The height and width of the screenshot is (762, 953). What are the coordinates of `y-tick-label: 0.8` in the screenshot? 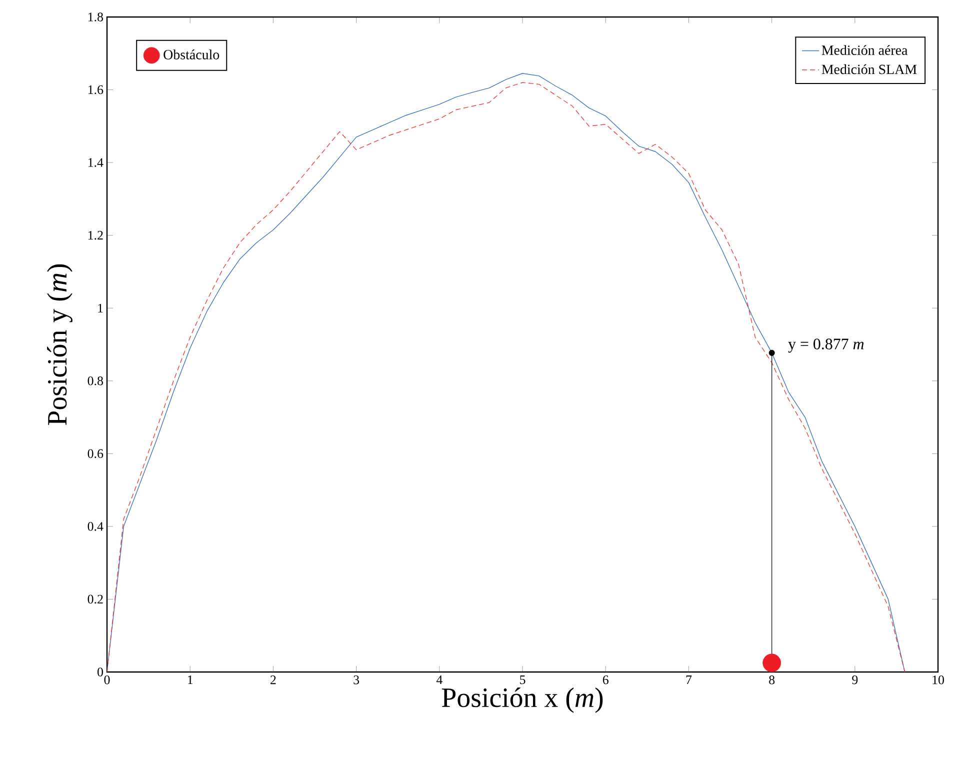 It's located at (95, 381).